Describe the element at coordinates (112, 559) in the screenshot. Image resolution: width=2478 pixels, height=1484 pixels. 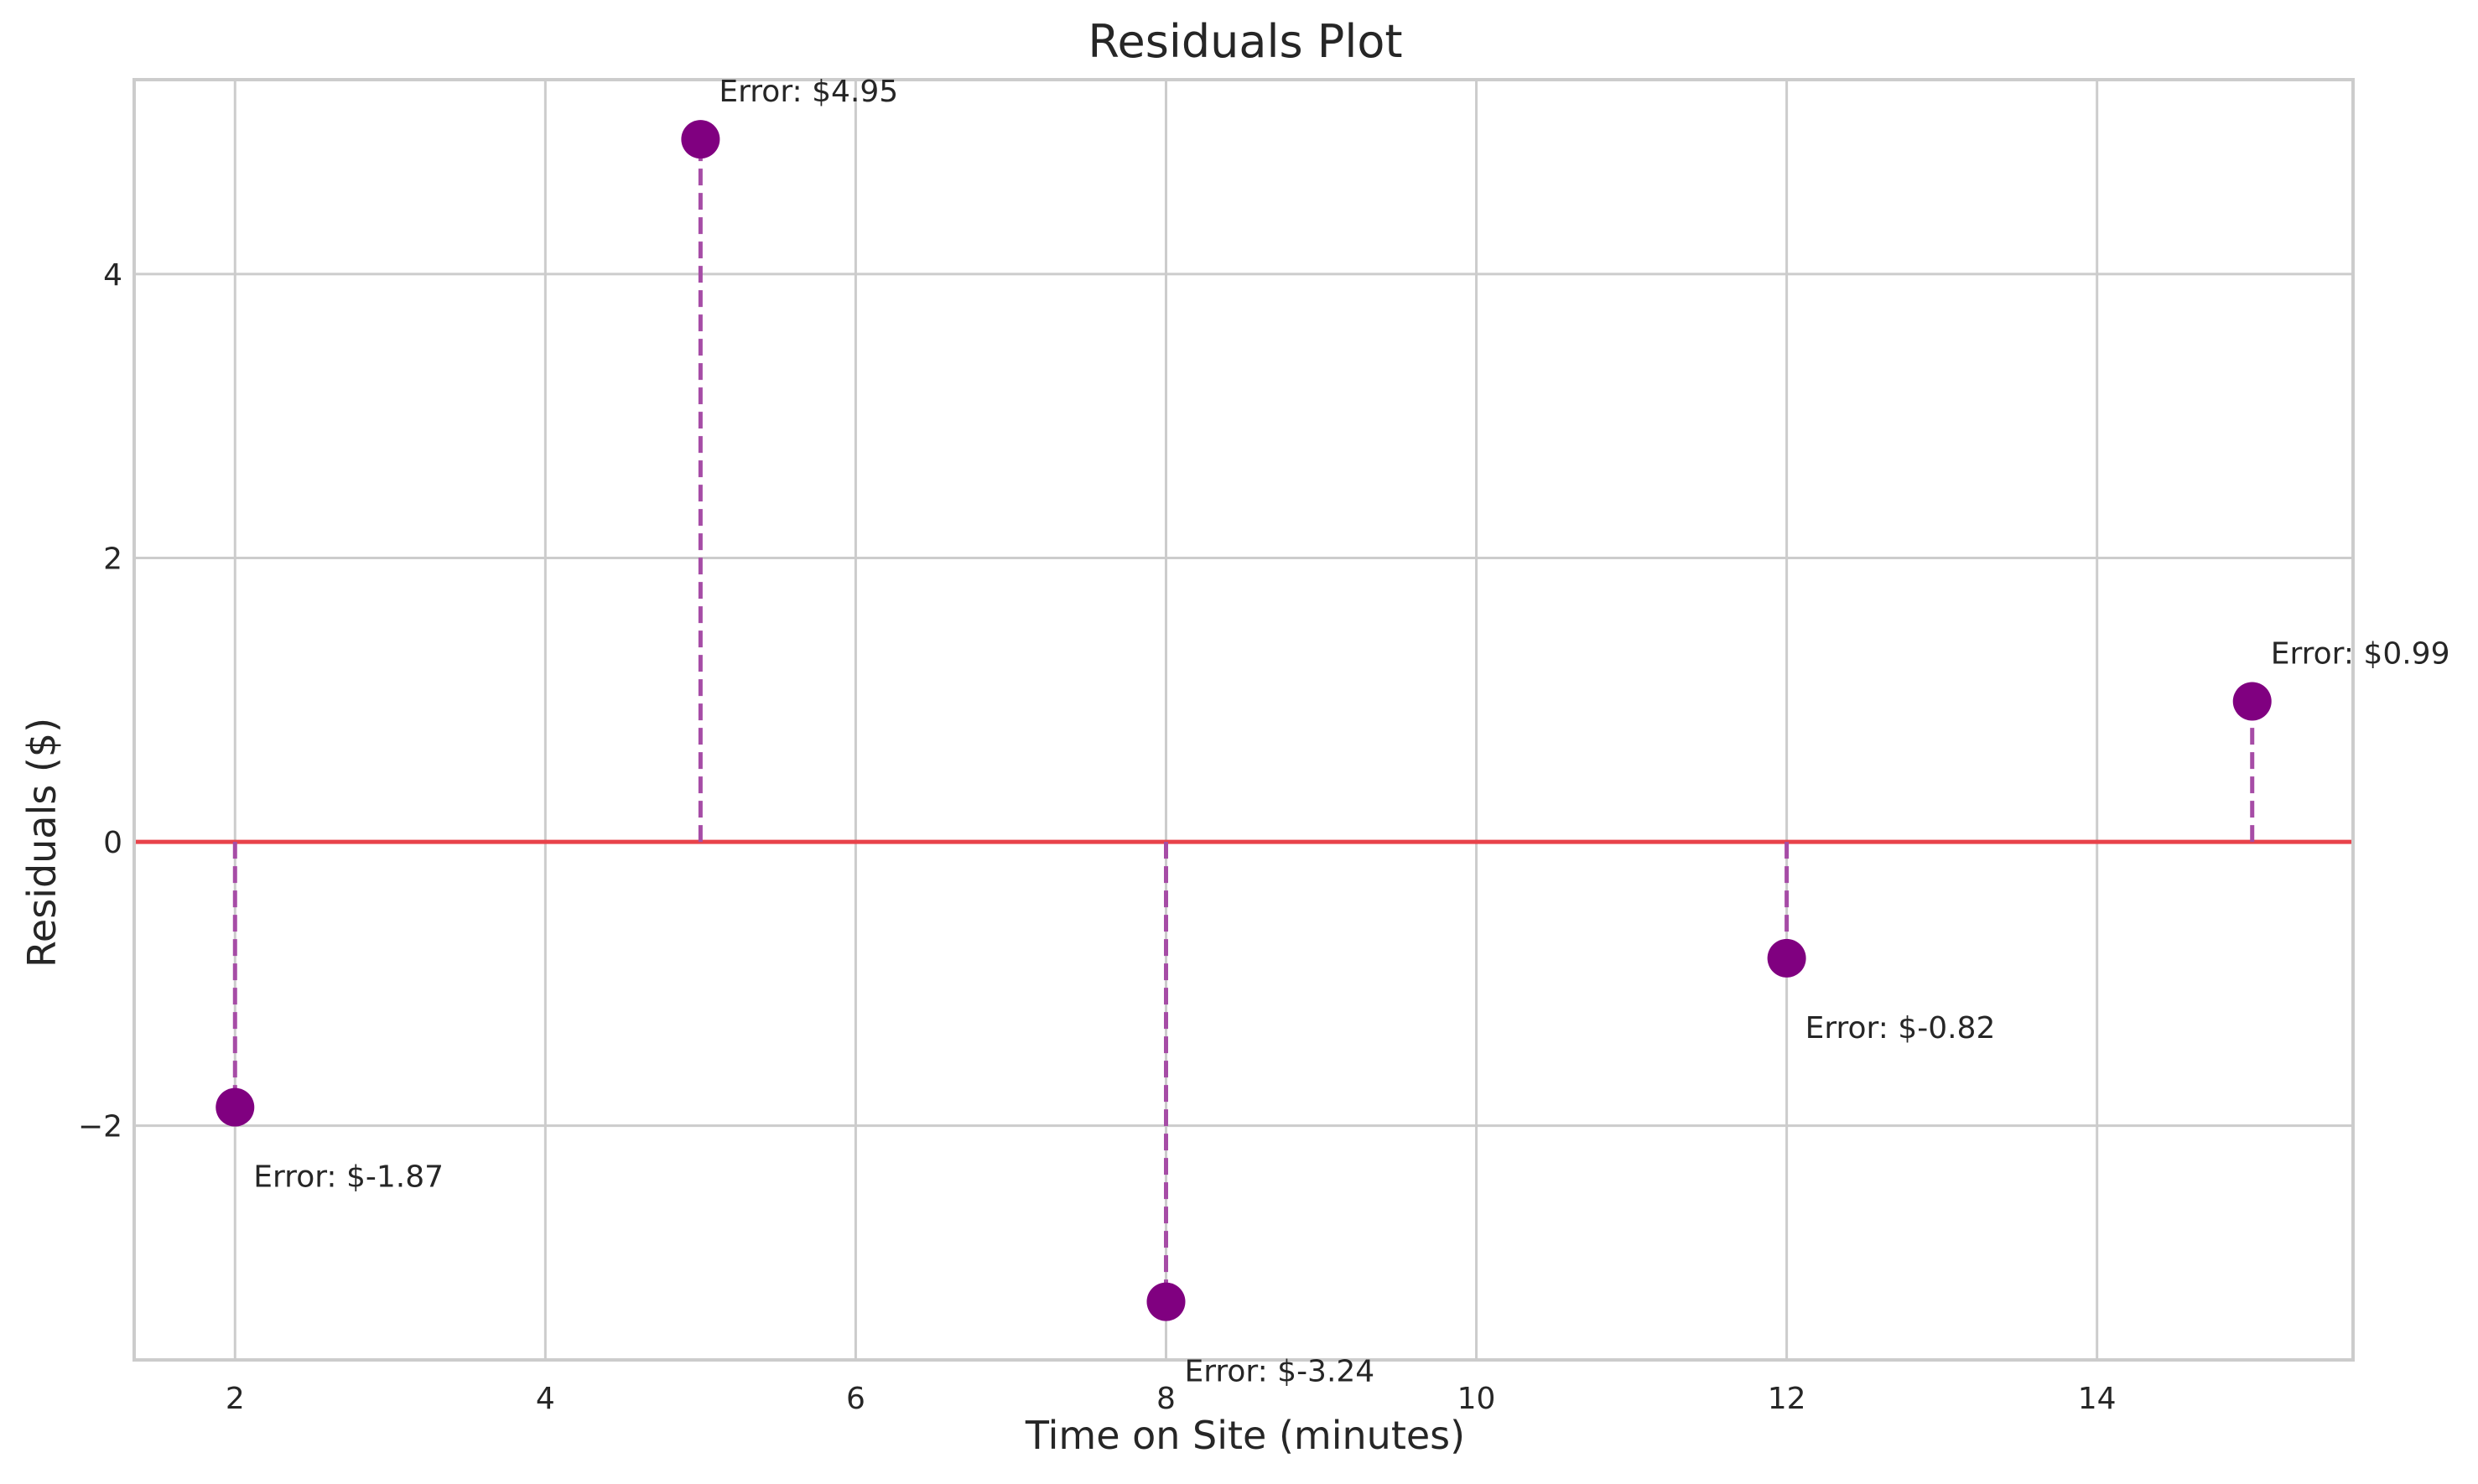
I see `y-tick-label: 2` at that location.